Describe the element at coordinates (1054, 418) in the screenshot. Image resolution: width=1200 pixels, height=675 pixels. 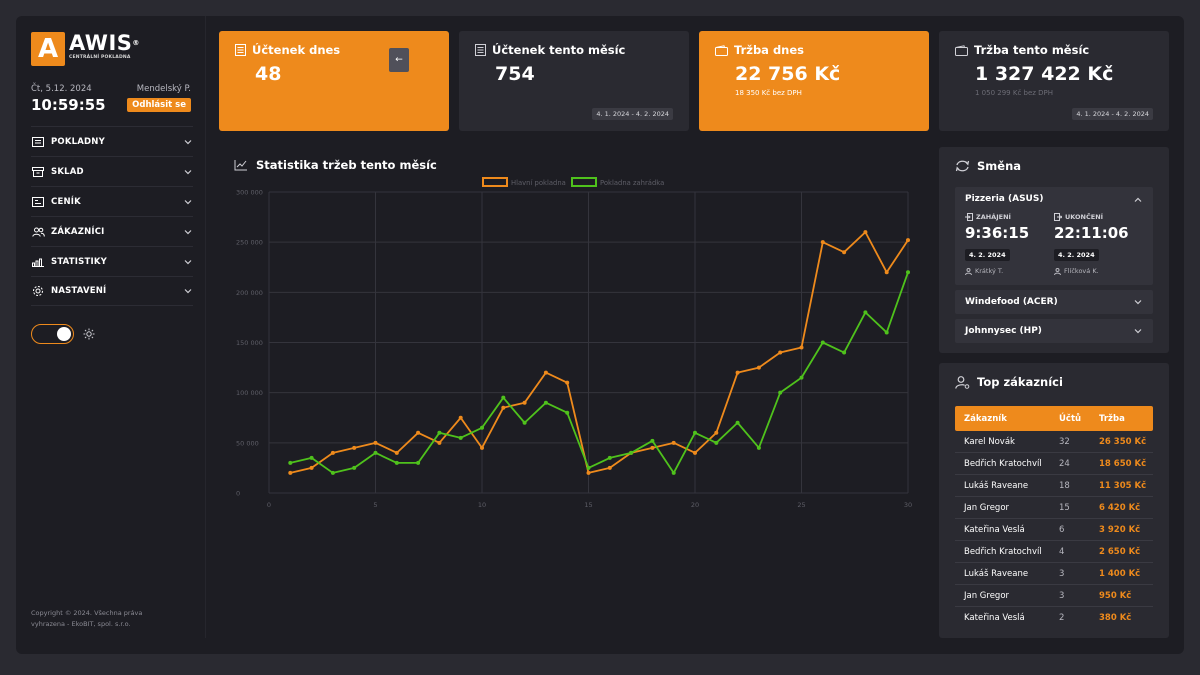
I see `table-header: Zákazník Účtů Tržba` at that location.